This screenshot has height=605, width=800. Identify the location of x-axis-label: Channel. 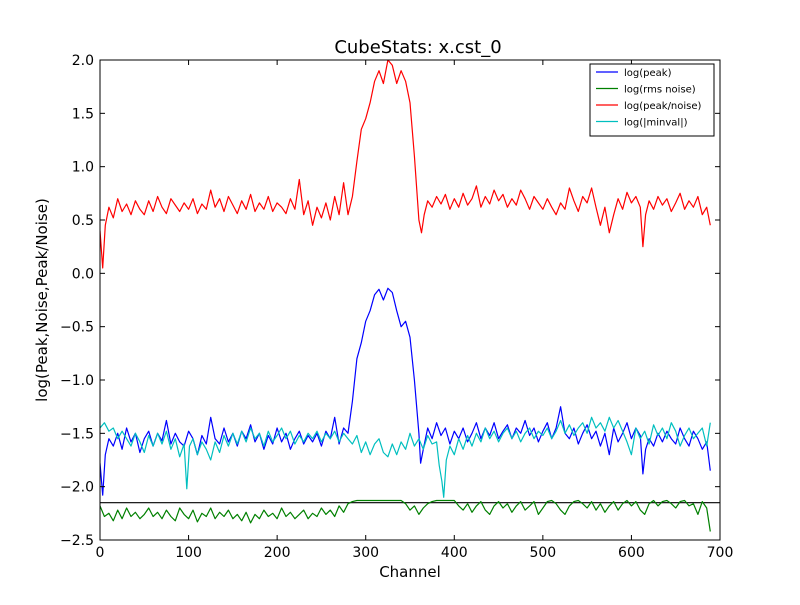
(410, 572).